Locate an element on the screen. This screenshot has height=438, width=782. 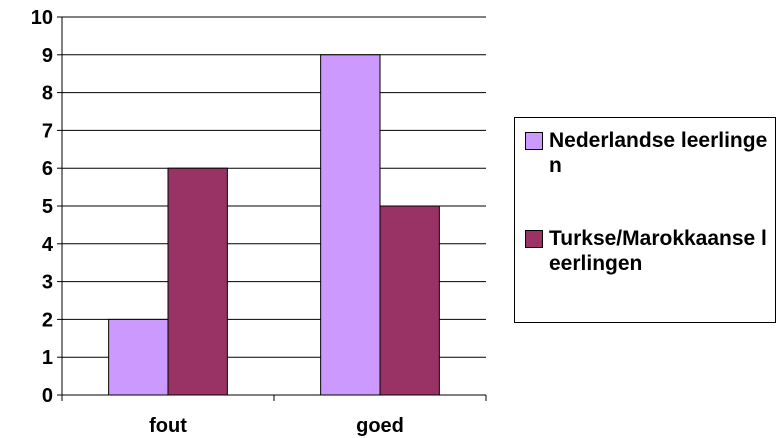
y-tick-label: 0 is located at coordinates (47, 396).